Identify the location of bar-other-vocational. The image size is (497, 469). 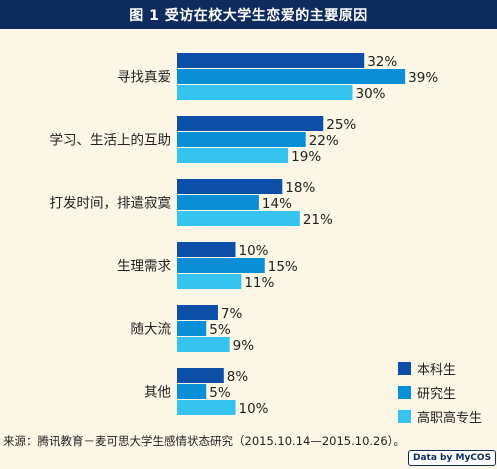
(206, 407).